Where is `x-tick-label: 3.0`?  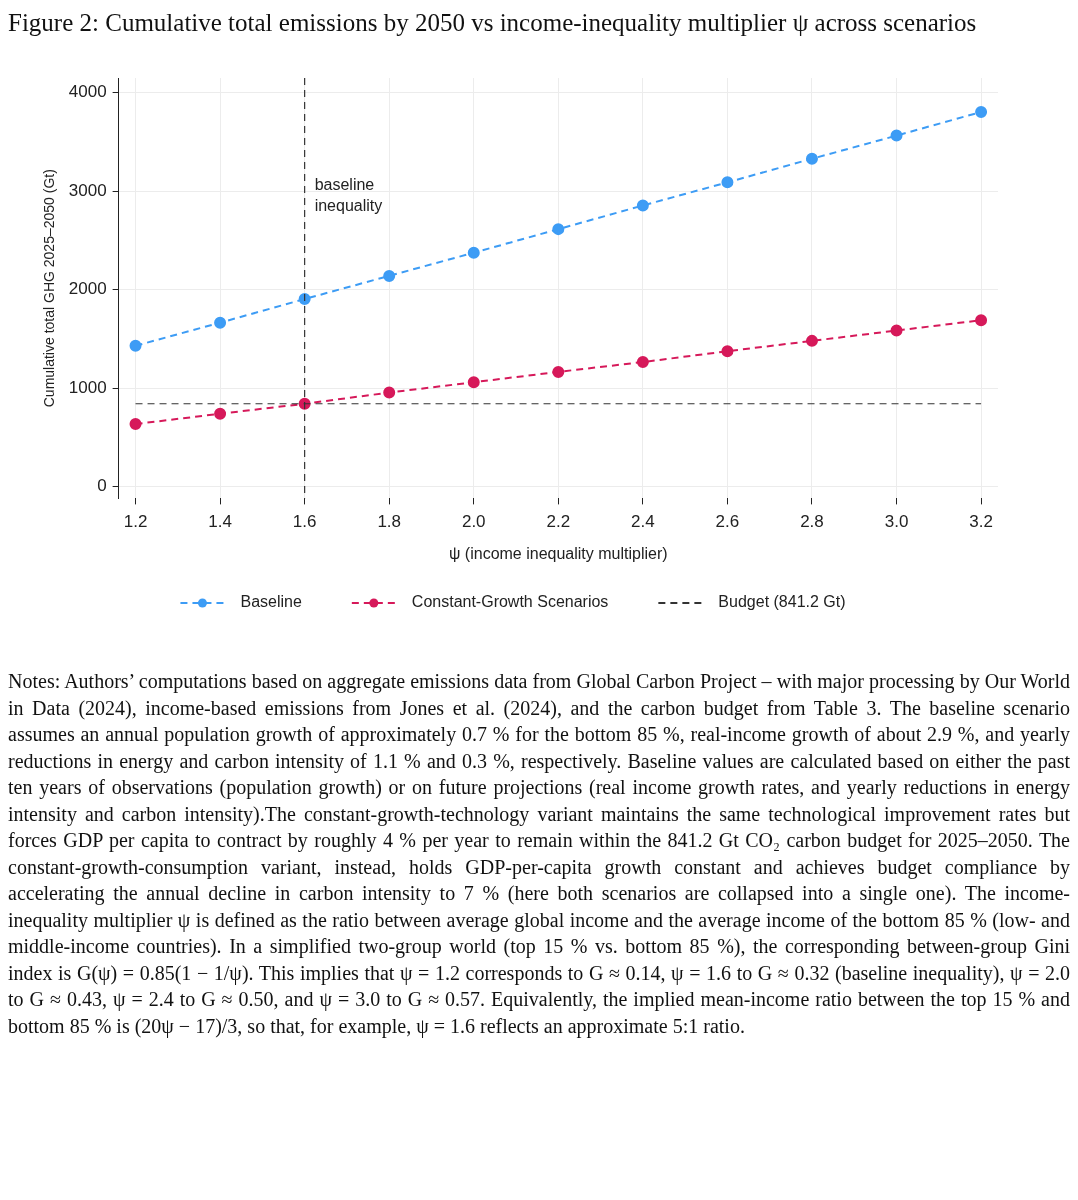
x-tick-label: 3.0 is located at coordinates (896, 522).